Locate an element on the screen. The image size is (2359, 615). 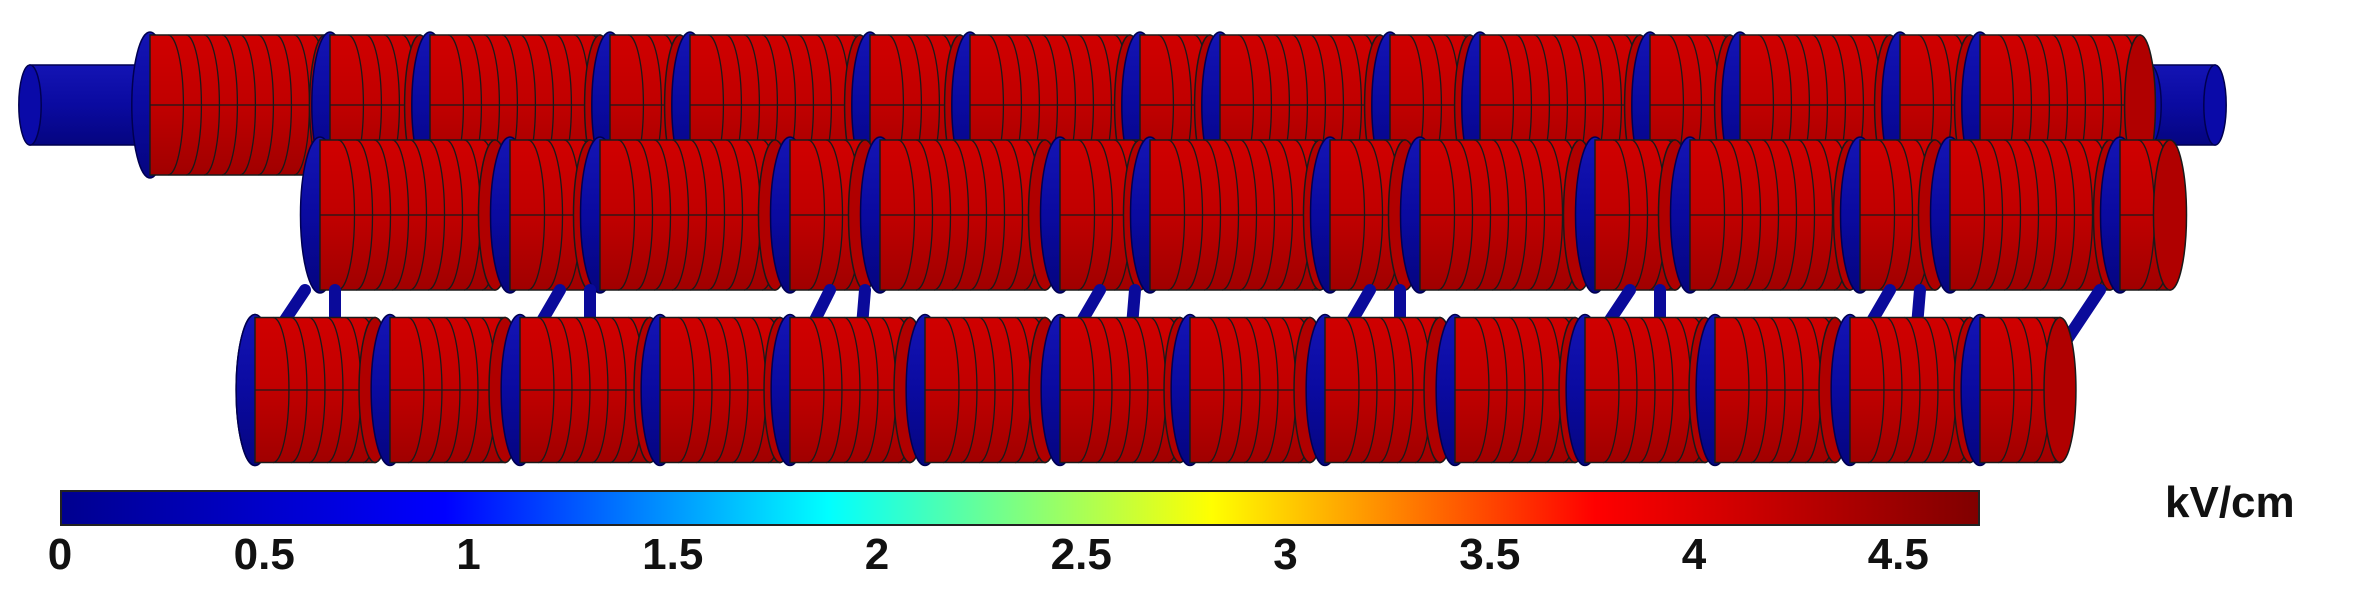
bottom-disc-block is located at coordinates (2028, 390).